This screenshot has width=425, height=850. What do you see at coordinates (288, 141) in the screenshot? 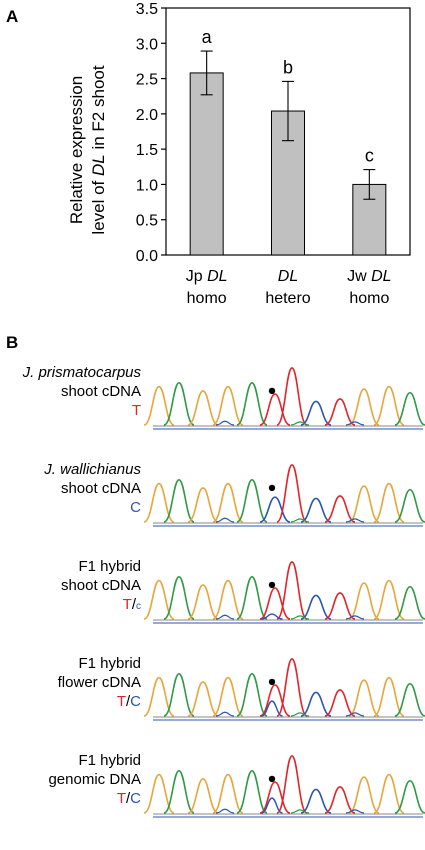
I see `bars: a b c` at bounding box center [288, 141].